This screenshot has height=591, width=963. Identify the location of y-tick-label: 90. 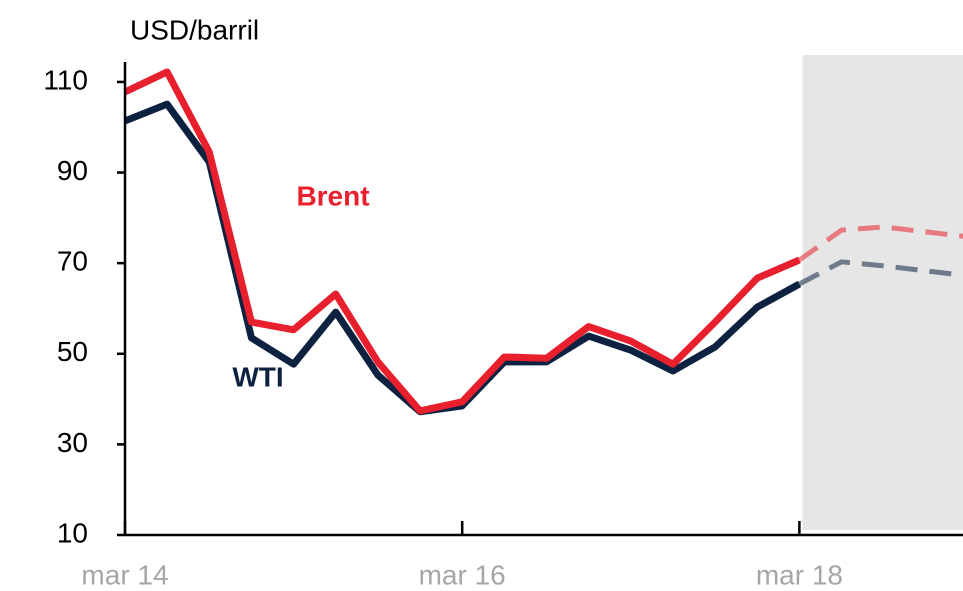
(72, 170).